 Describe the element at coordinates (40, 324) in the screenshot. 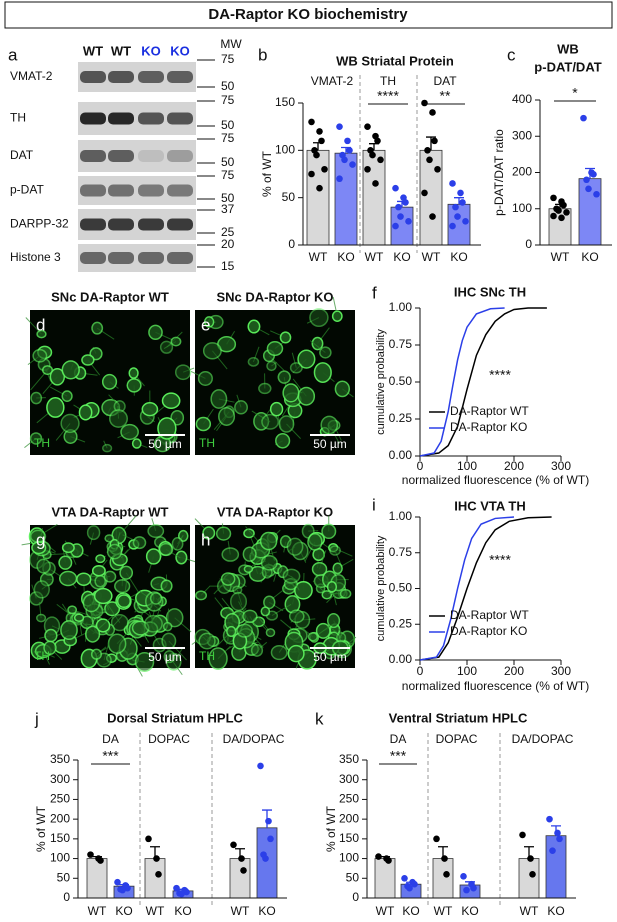

I see `panel-letter: d` at that location.